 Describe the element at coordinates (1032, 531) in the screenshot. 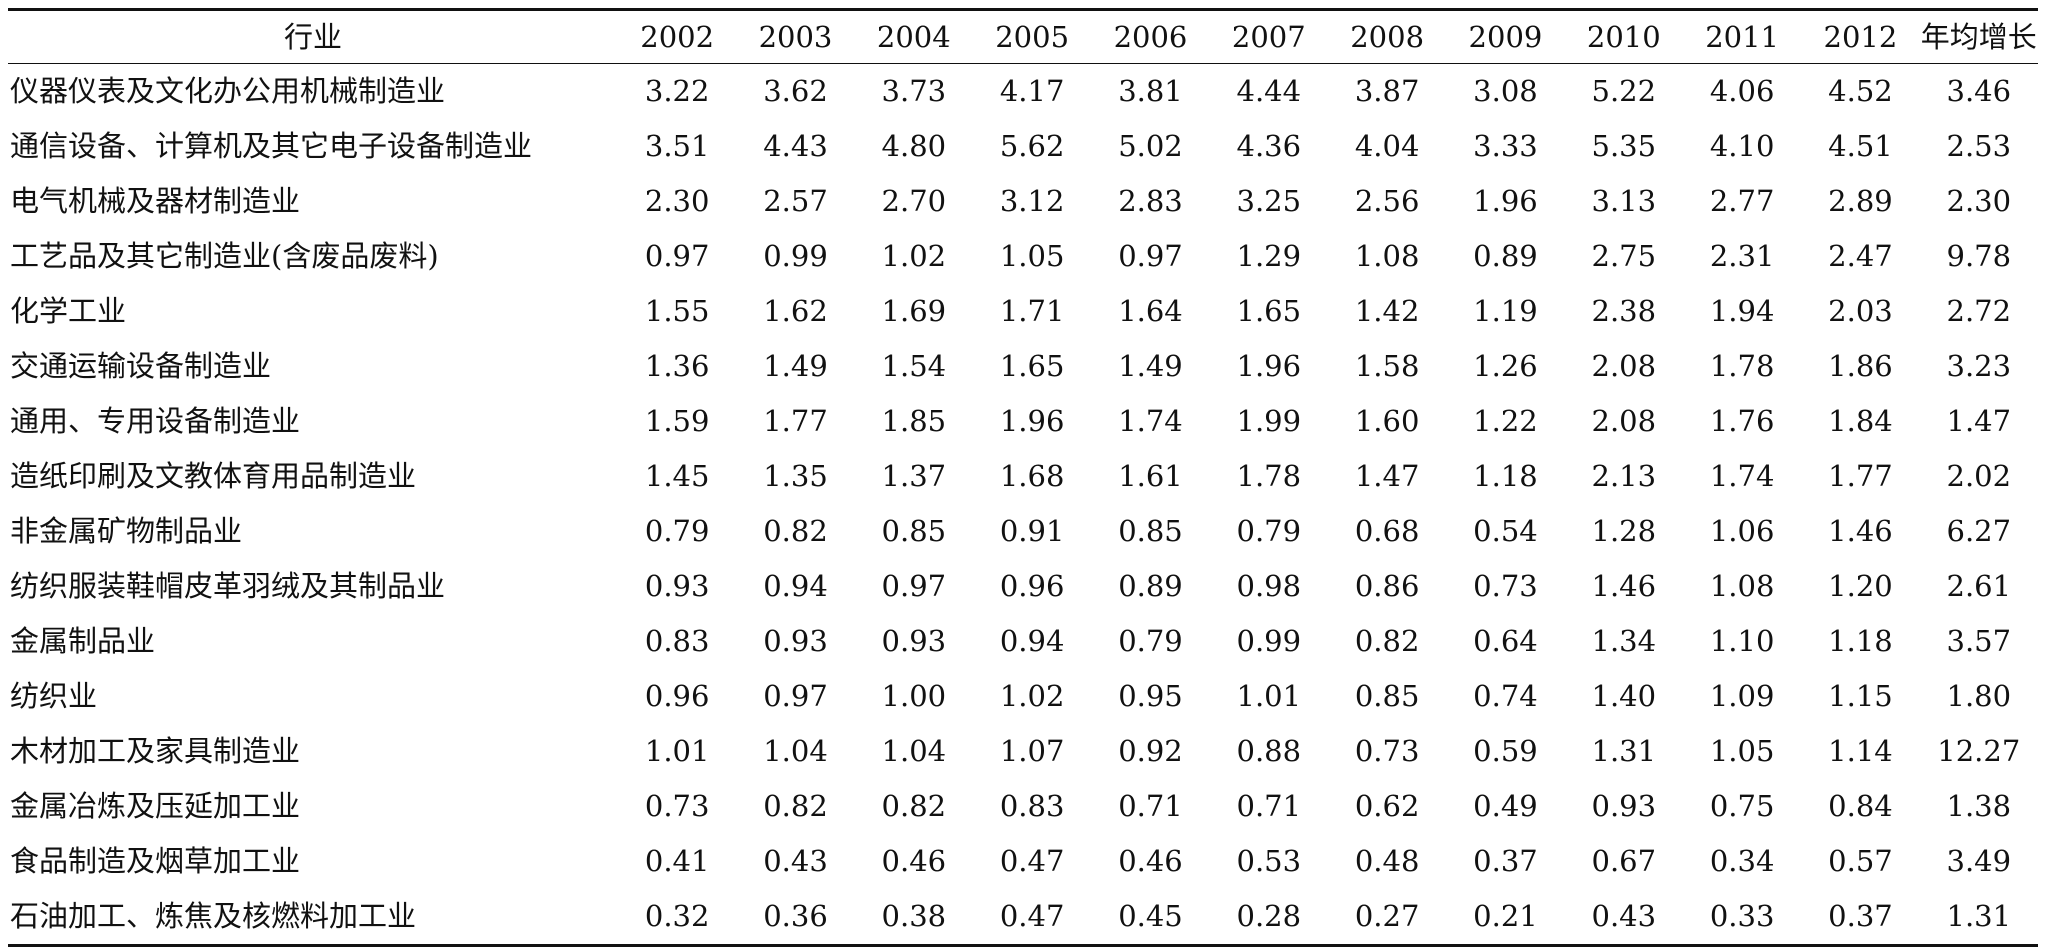

I see `value-cell: 0.91` at that location.